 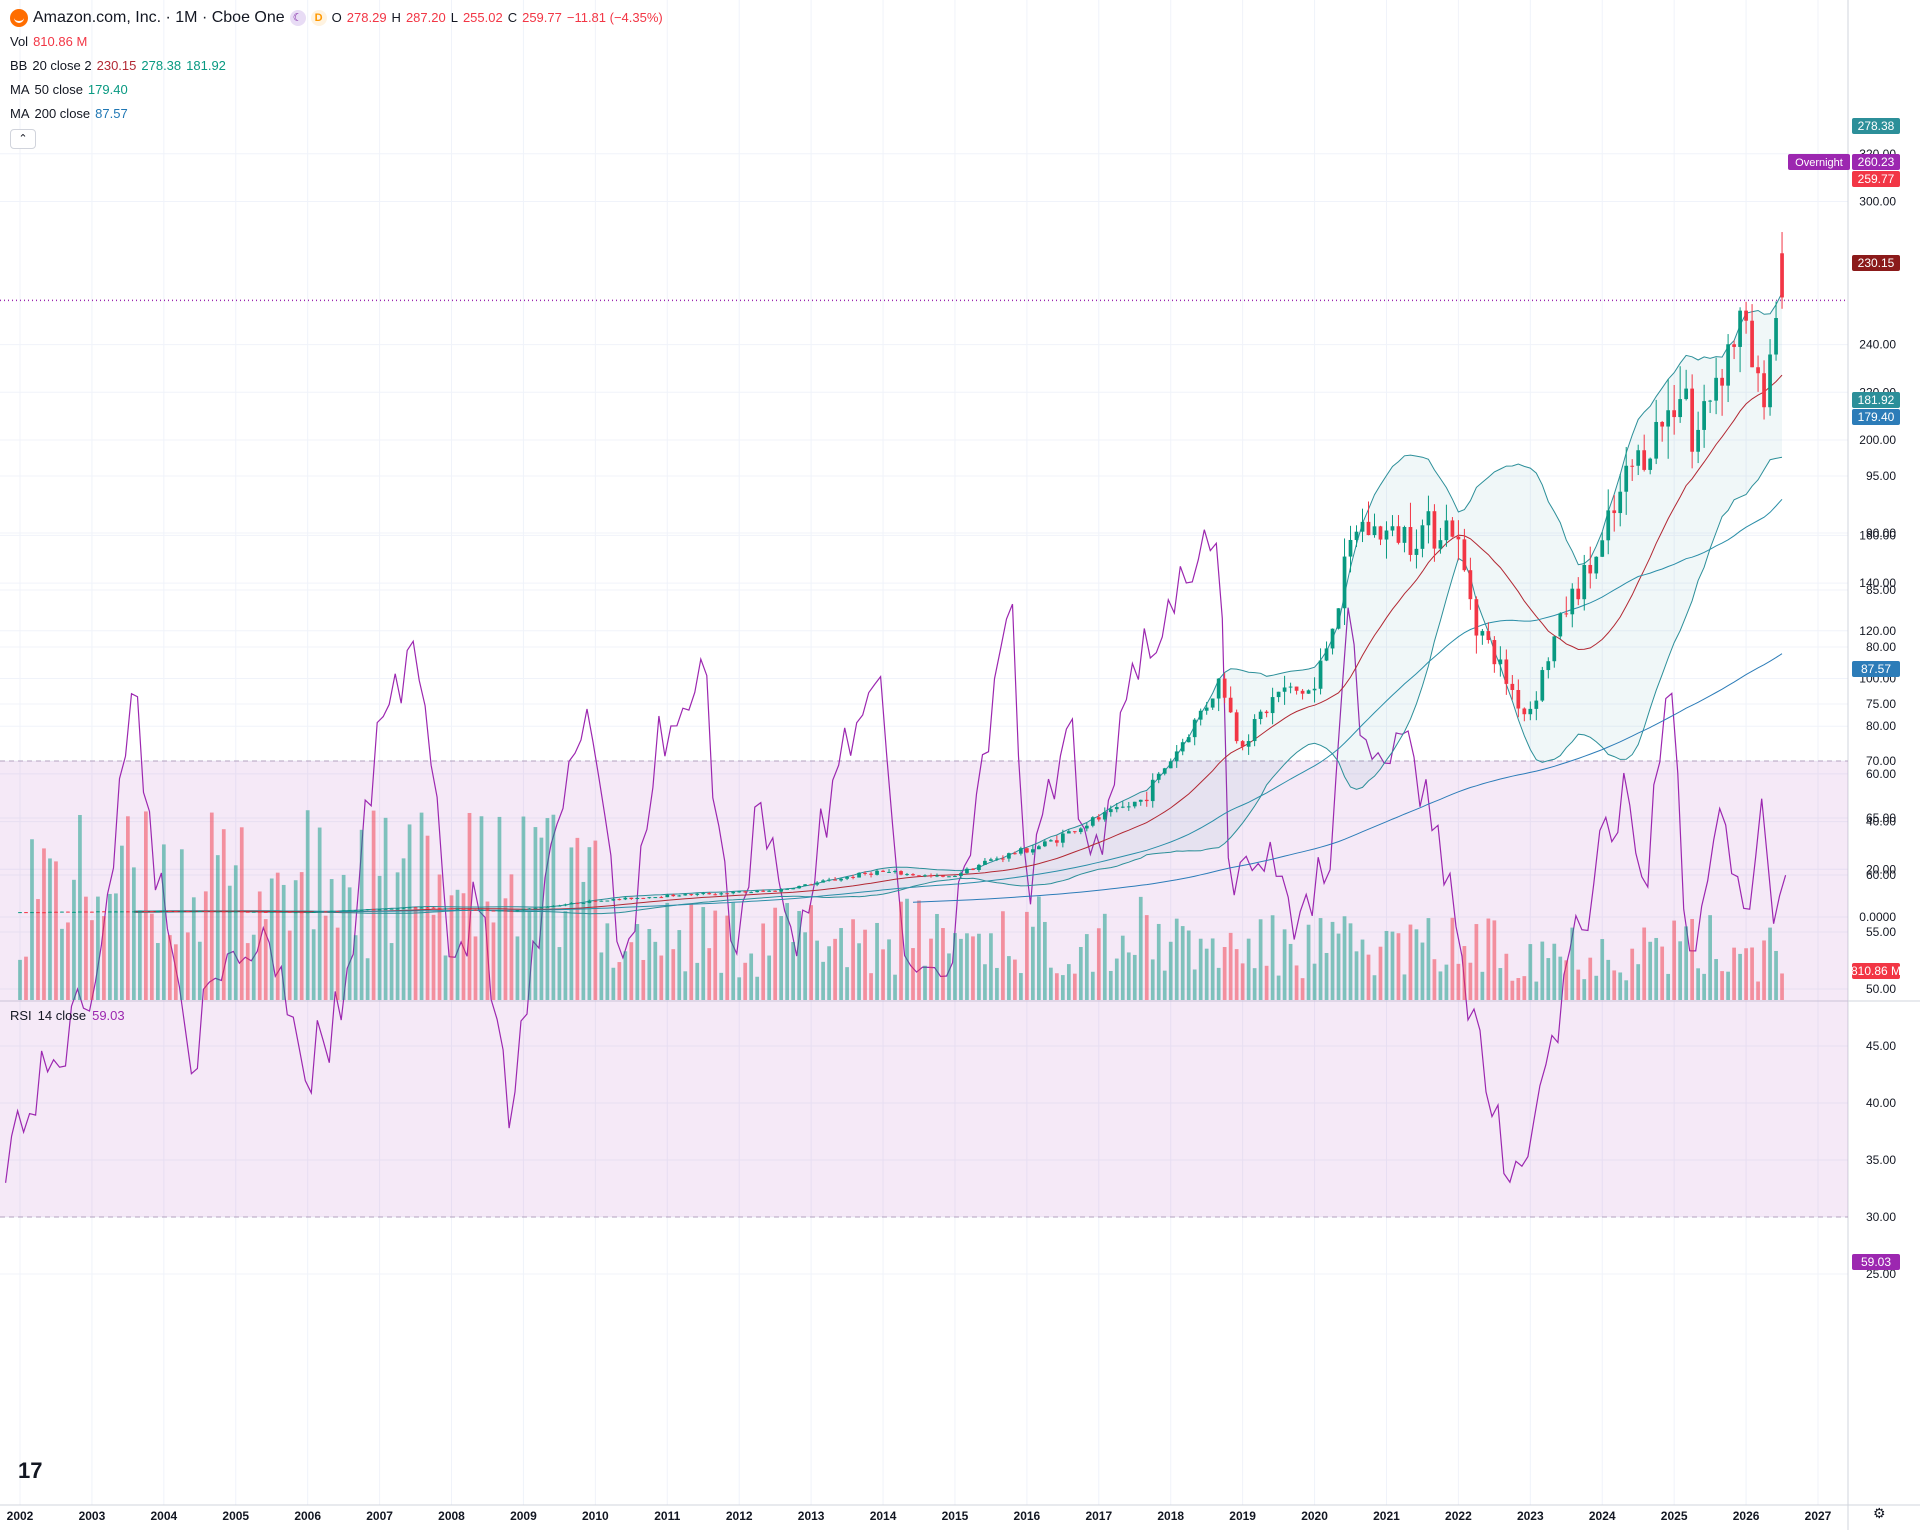 What do you see at coordinates (1876, 263) in the screenshot?
I see `bb-basis-tag-bg` at bounding box center [1876, 263].